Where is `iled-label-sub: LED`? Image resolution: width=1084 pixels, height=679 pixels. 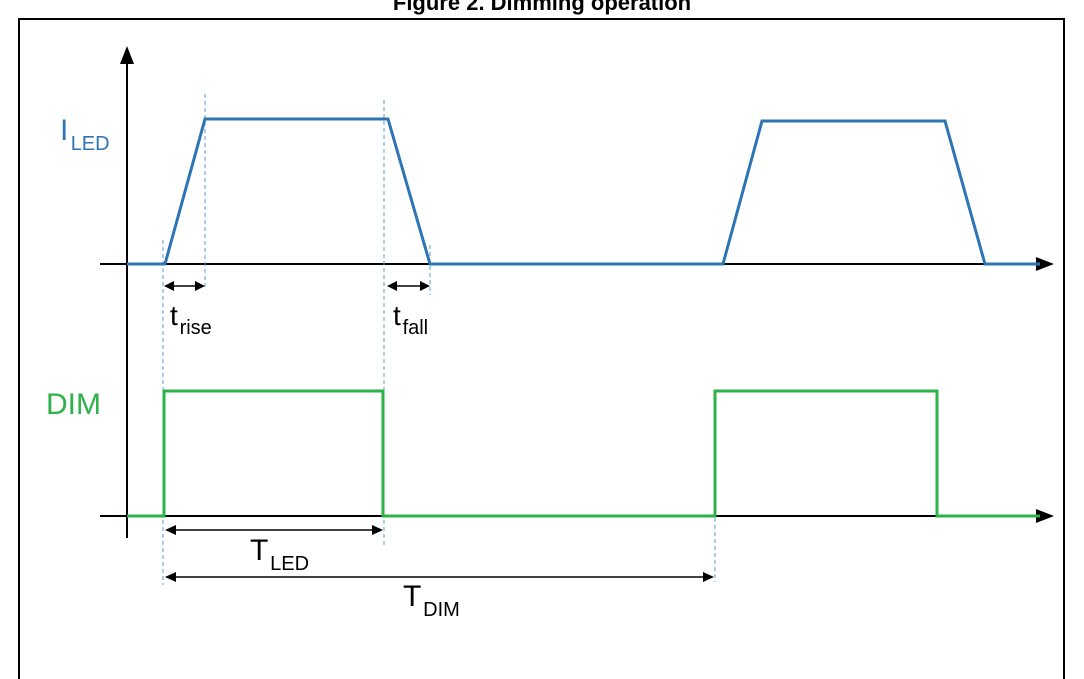 iled-label-sub: LED is located at coordinates (90, 144).